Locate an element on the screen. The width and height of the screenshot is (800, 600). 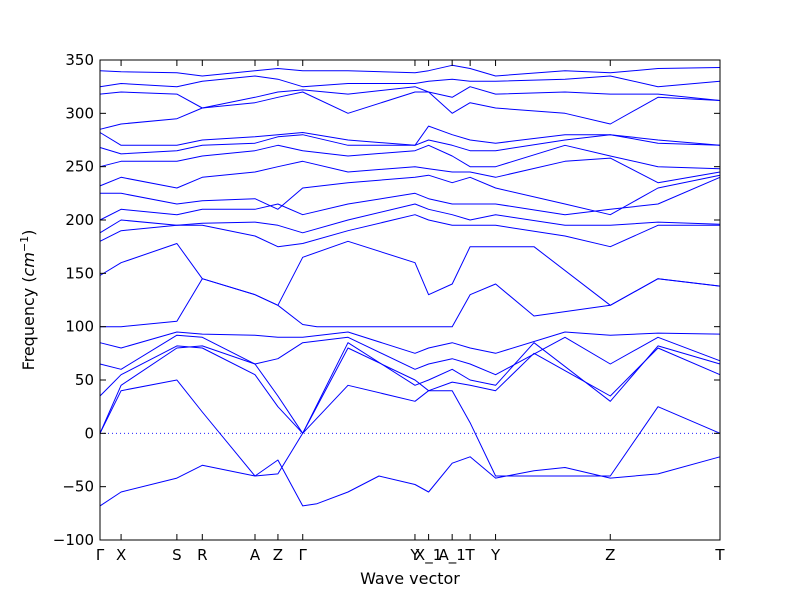
symmetry-point-label-1: Γ is located at coordinates (100, 555).